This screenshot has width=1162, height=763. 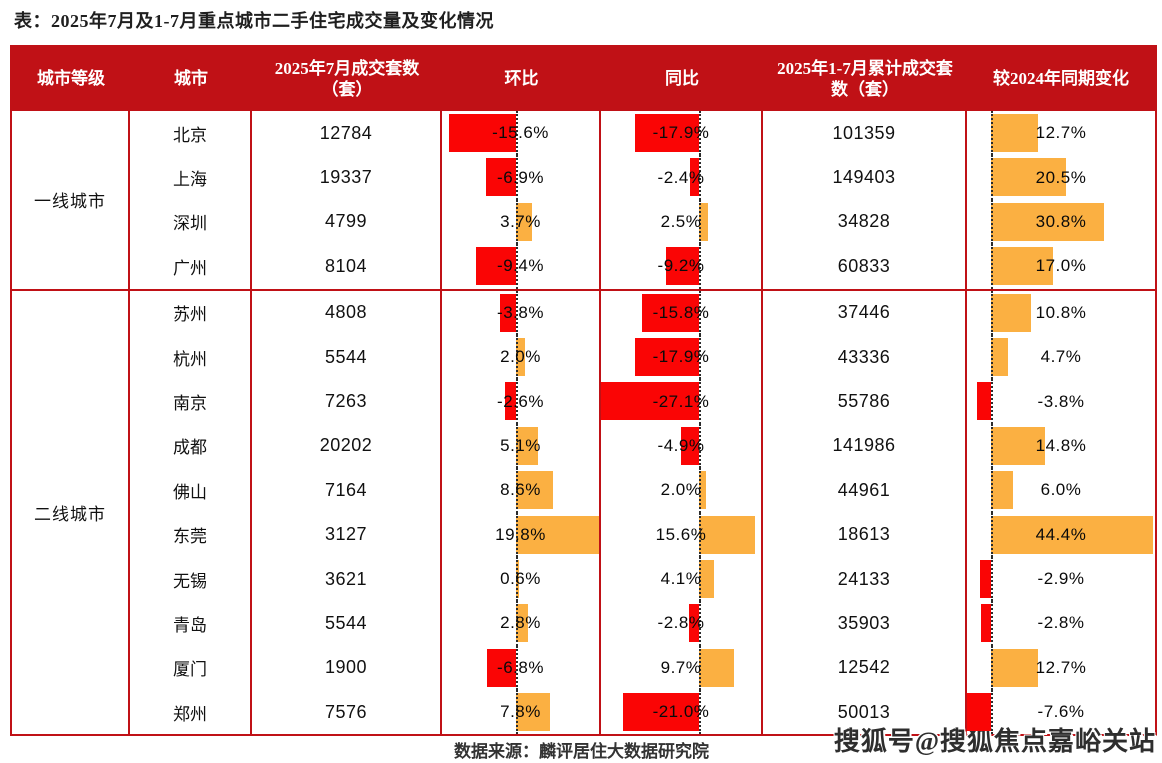 I want to click on mom-change-cell: 8.6%, so click(x=521, y=490).